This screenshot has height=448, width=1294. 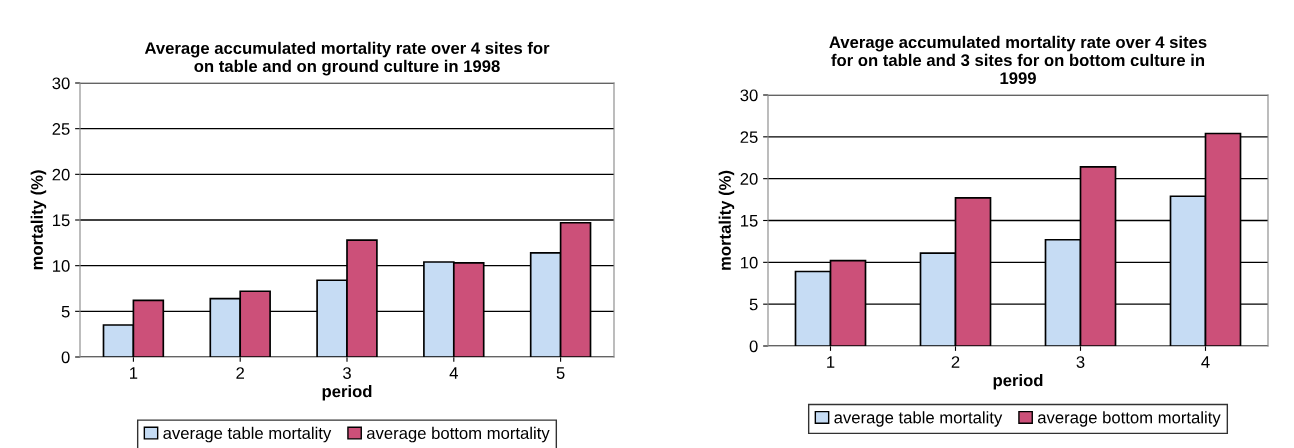 I want to click on chart-title: Average accumulated mortality rate over 4 sites for on table and 3 sites for on bottom culture in 1999, so click(x=1018, y=60).